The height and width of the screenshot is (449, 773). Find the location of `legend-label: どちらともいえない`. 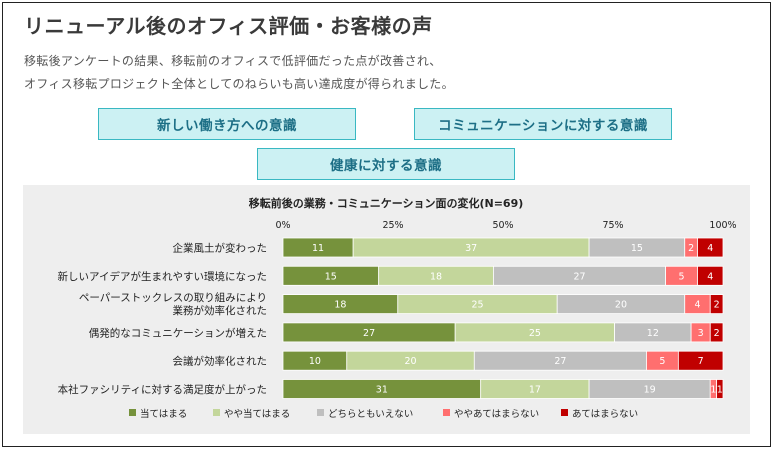

legend-label: どちらともいえない is located at coordinates (370, 414).